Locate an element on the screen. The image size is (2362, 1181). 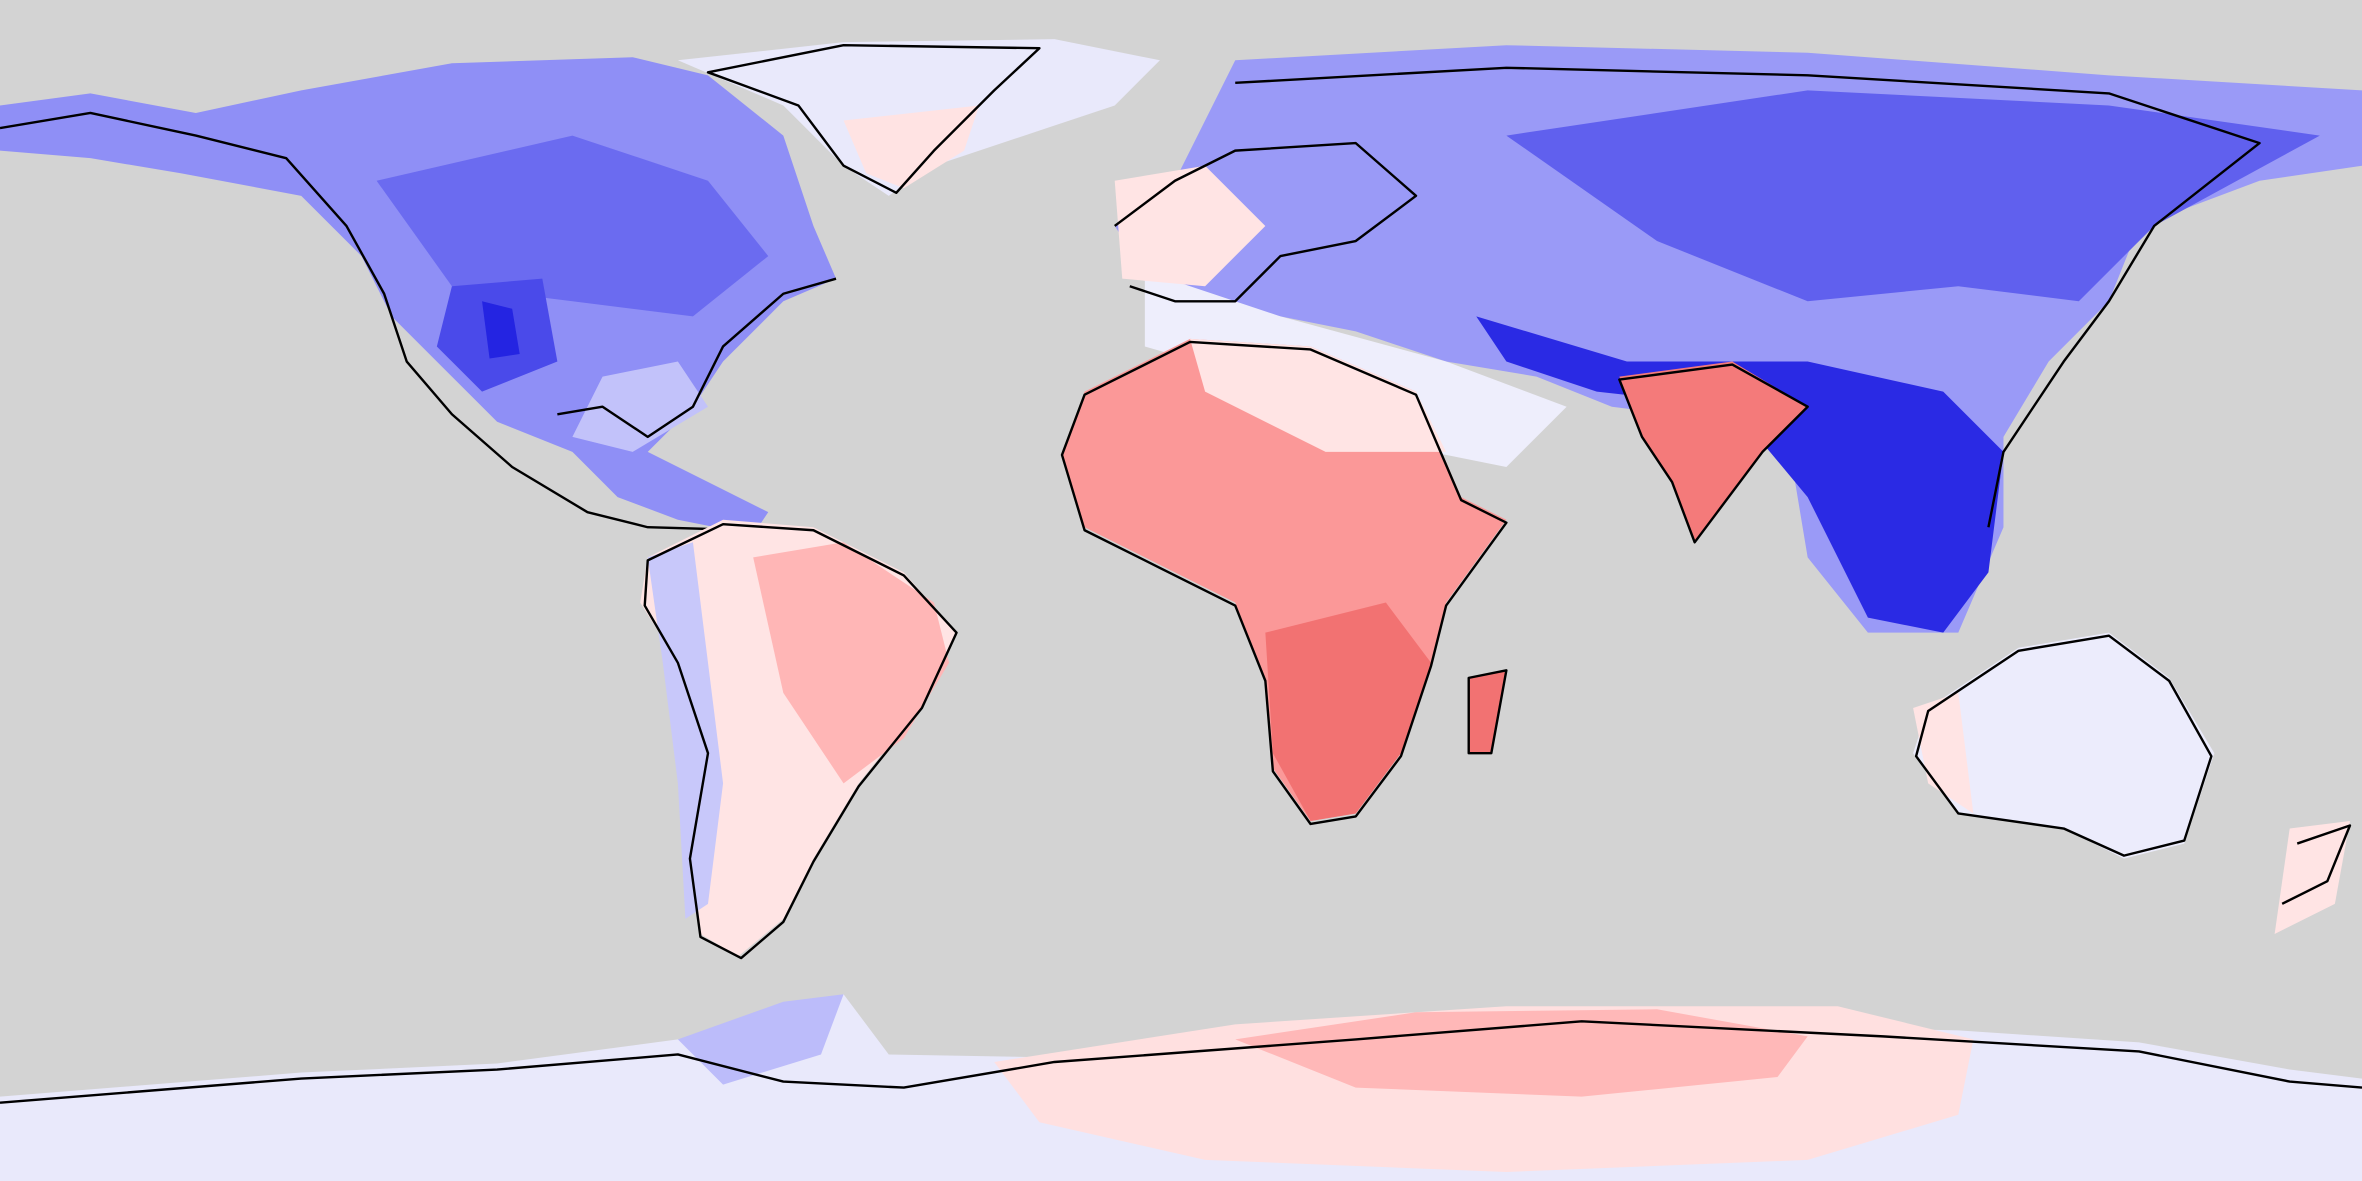
australia-west is located at coordinates (1943, 753).